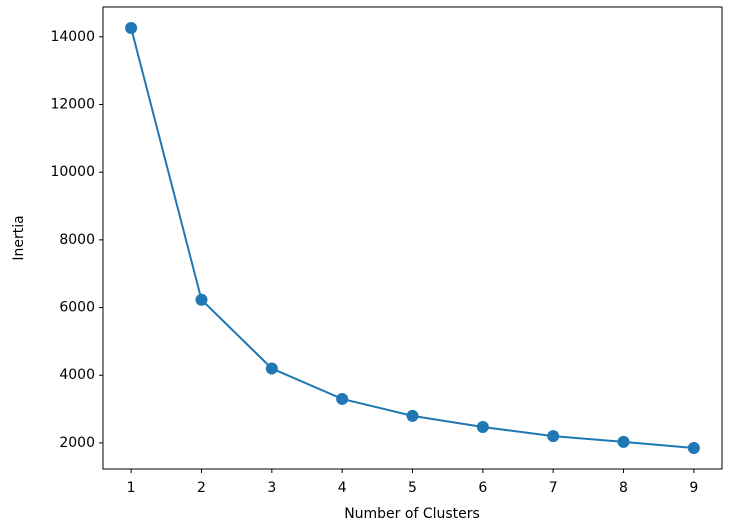 The height and width of the screenshot is (526, 729). What do you see at coordinates (482, 488) in the screenshot?
I see `x-tick-label: 6` at bounding box center [482, 488].